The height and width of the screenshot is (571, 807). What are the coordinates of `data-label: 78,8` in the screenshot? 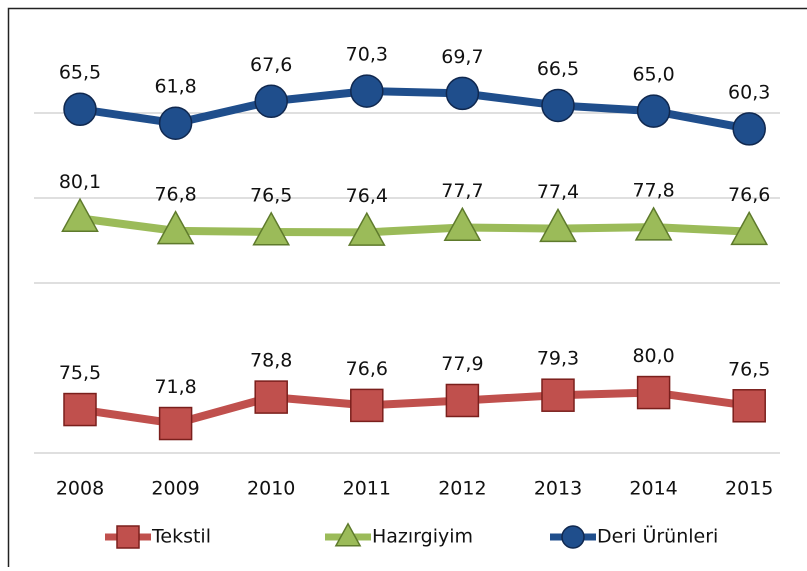 It's located at (271, 361).